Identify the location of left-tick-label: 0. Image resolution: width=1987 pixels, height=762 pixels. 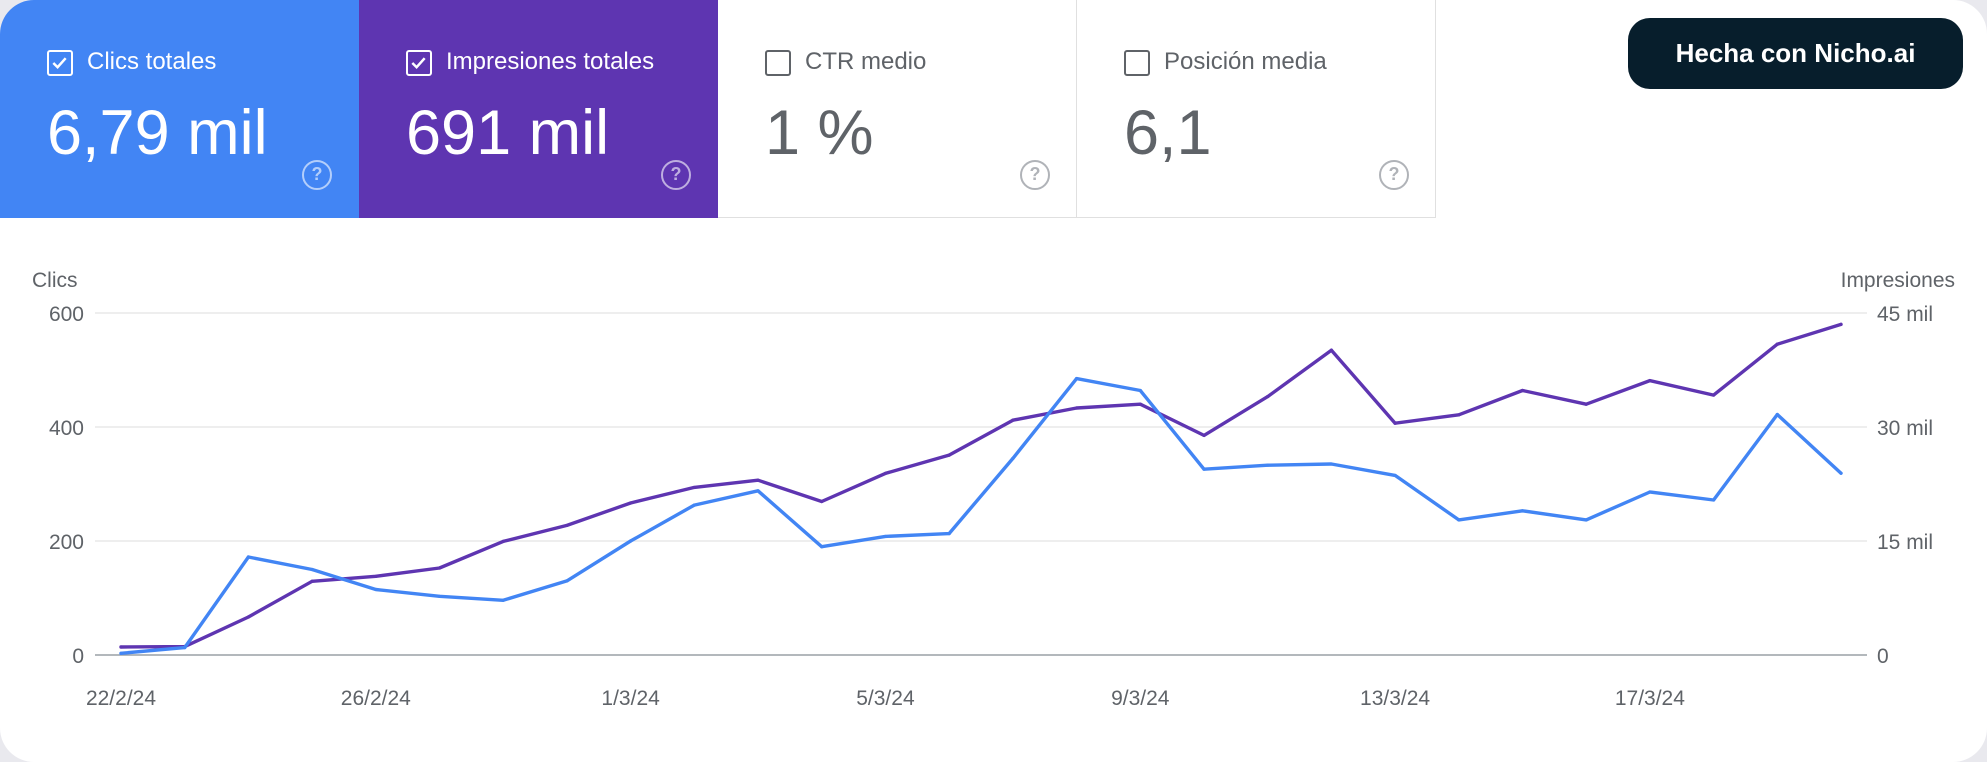
(78, 656).